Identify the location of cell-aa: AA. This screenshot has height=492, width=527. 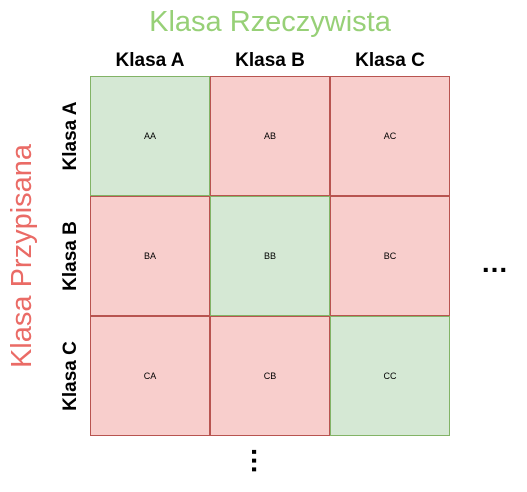
(150, 136).